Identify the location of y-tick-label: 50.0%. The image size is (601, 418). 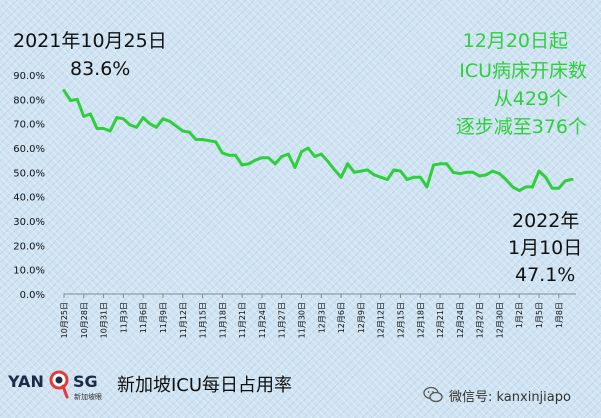
(29, 173).